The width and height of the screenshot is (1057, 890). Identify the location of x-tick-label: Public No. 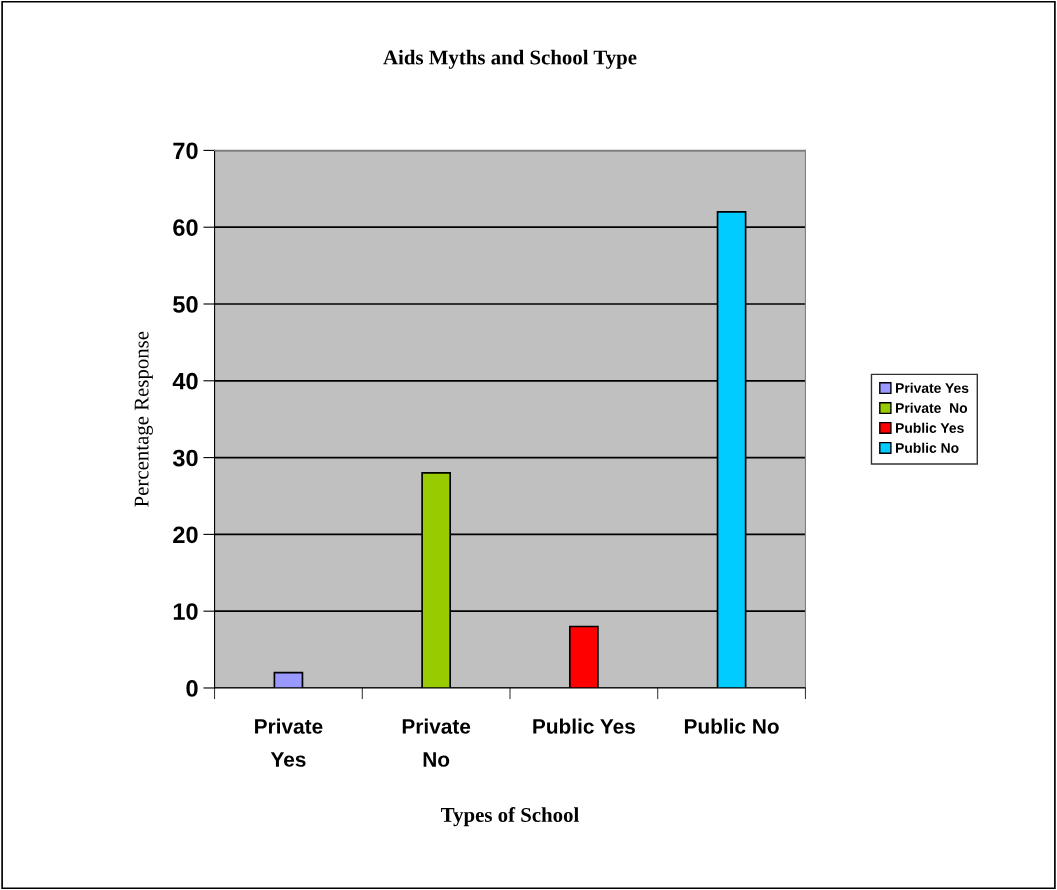
(731, 726).